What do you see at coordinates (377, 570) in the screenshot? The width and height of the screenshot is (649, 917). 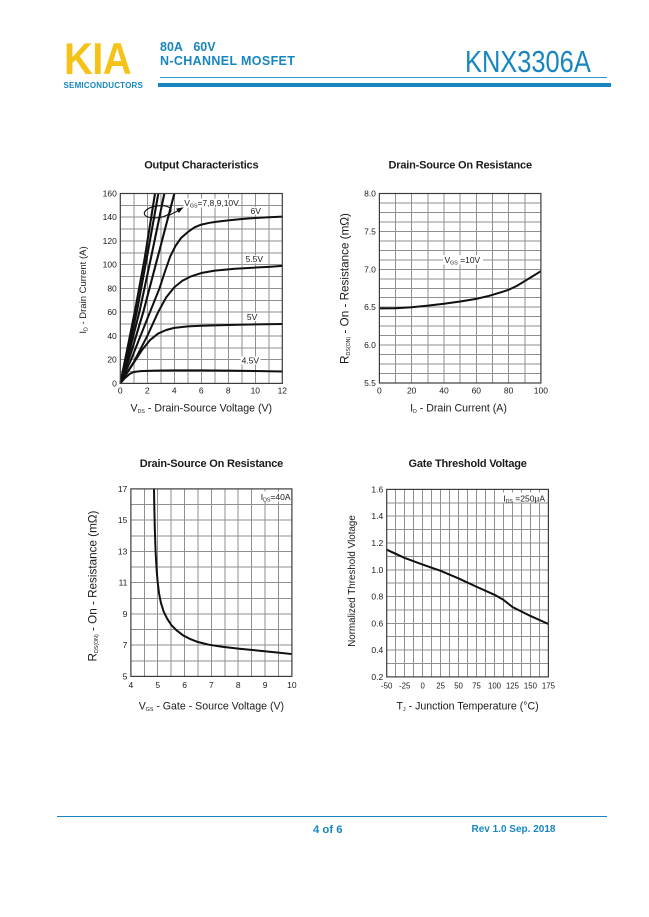 I see `svg-text: 1.0` at bounding box center [377, 570].